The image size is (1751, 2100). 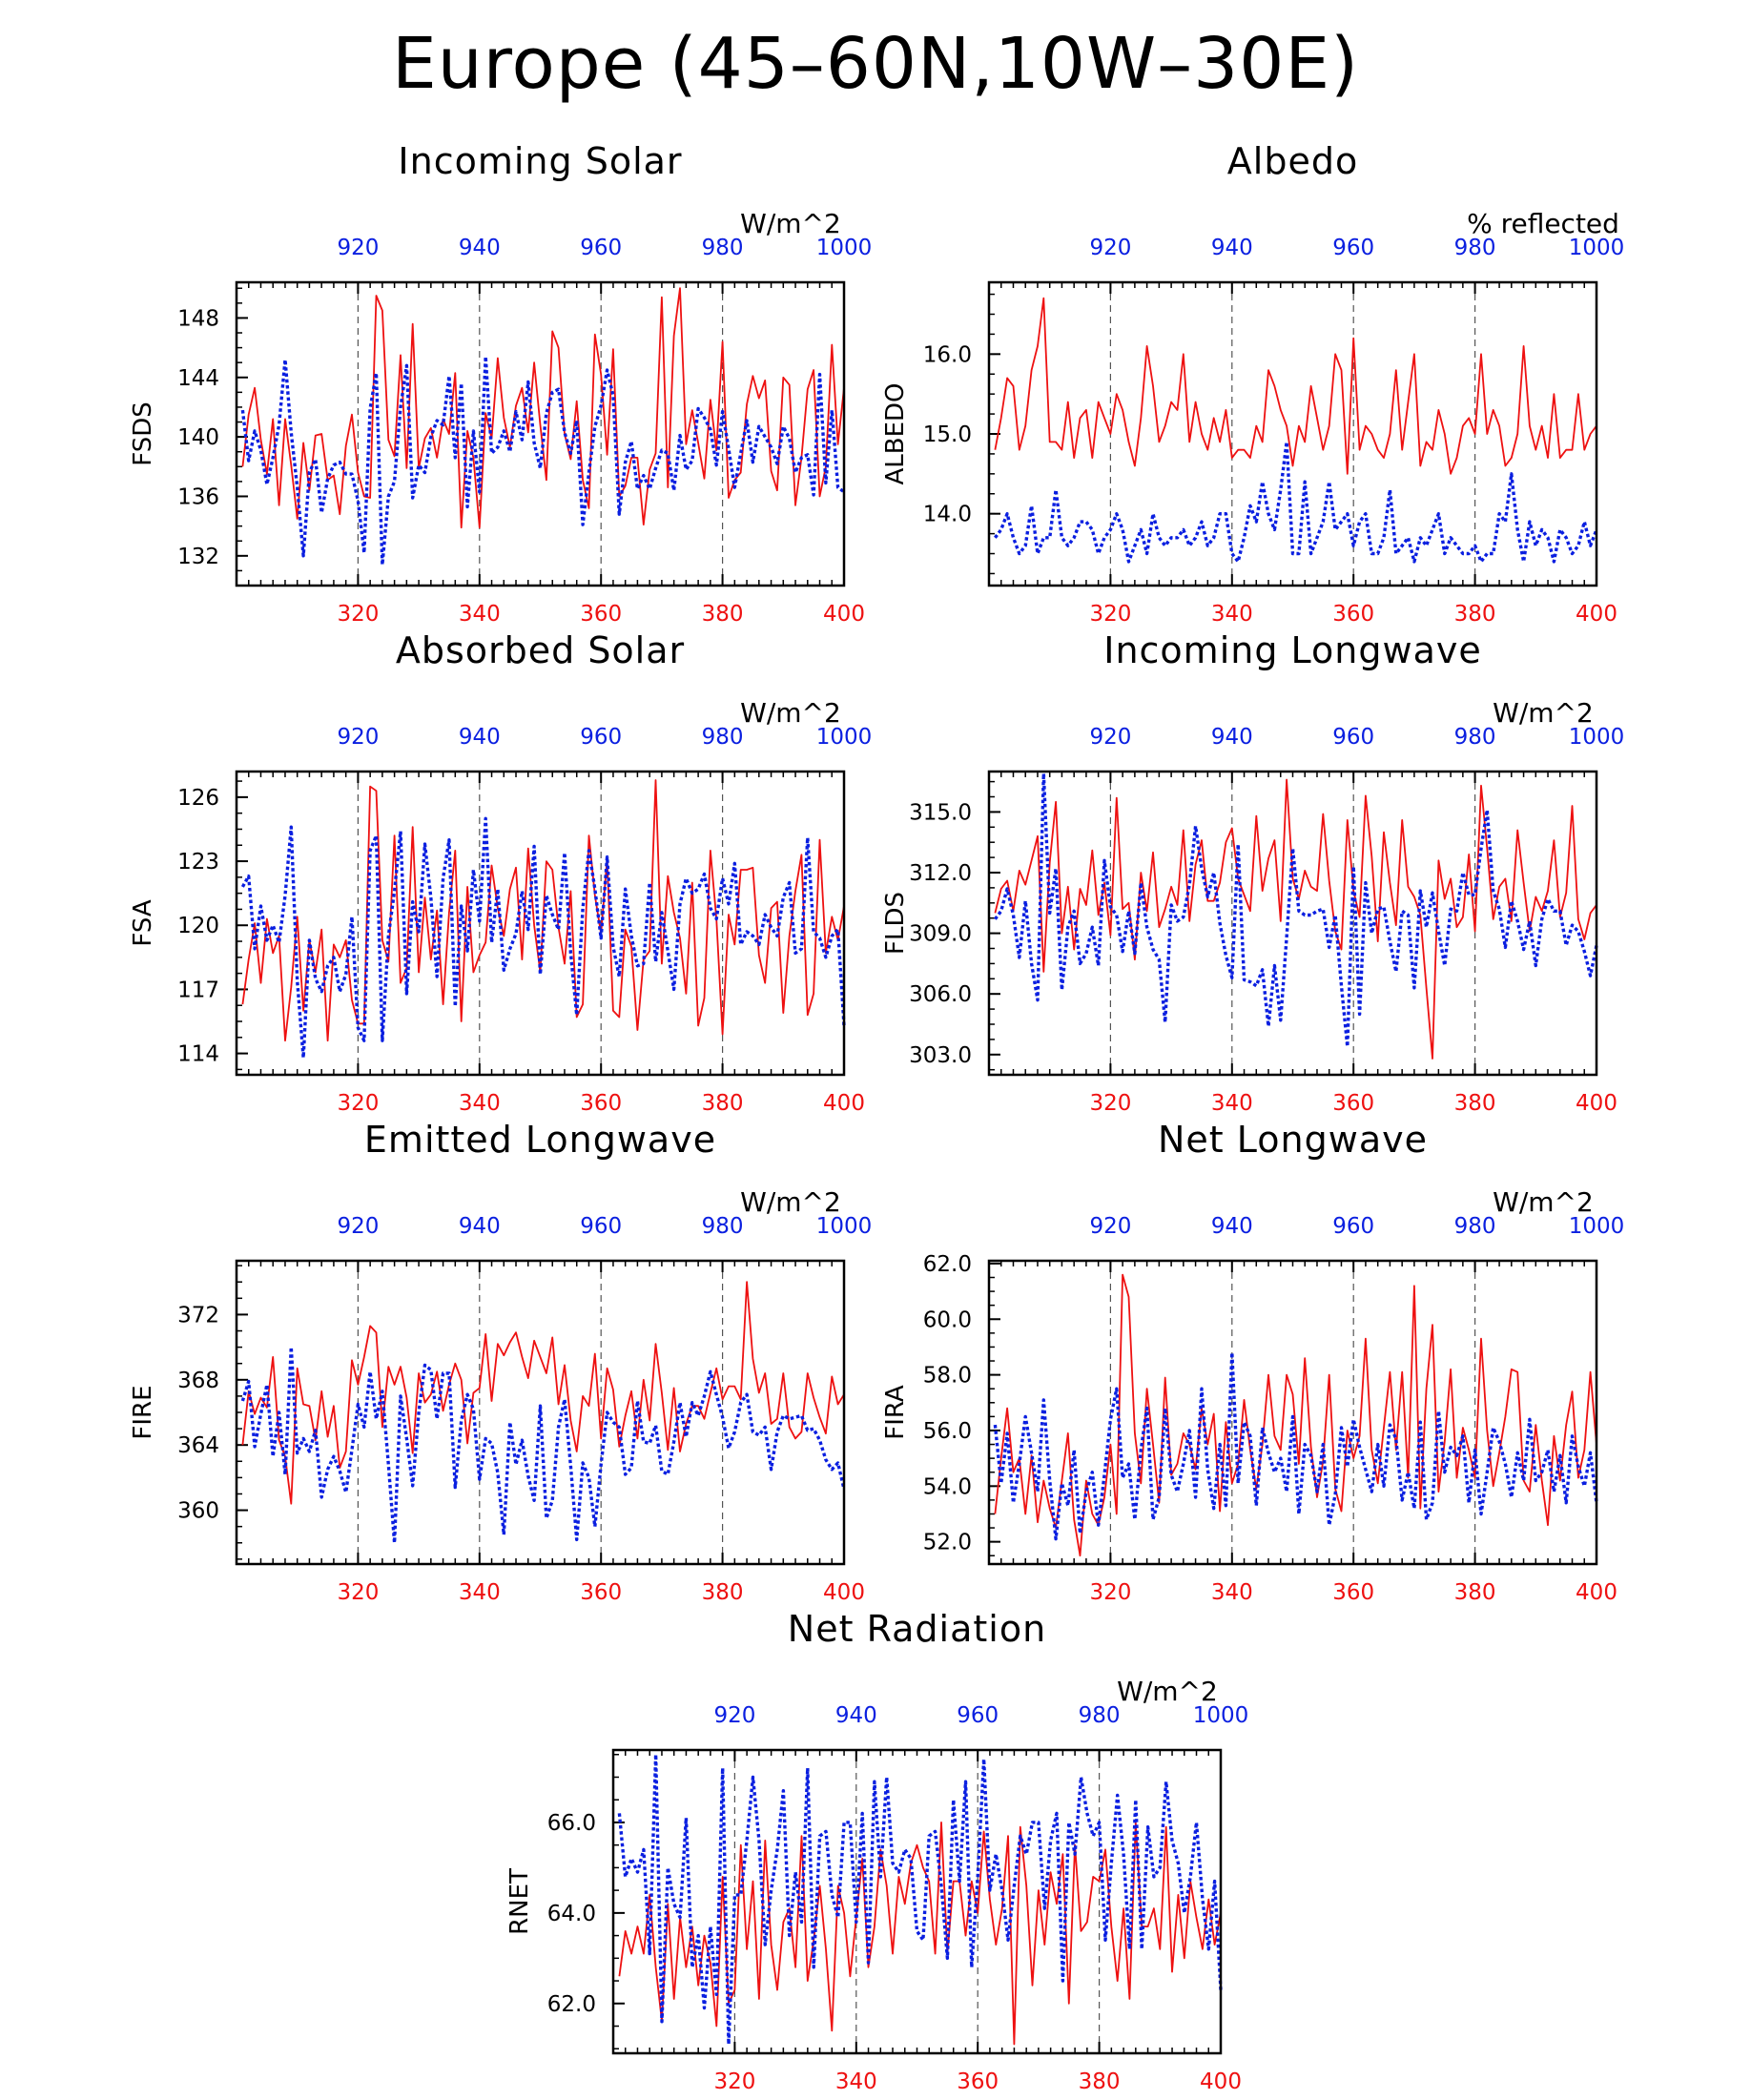 What do you see at coordinates (947, 1431) in the screenshot?
I see `y-tick-label: 56.0` at bounding box center [947, 1431].